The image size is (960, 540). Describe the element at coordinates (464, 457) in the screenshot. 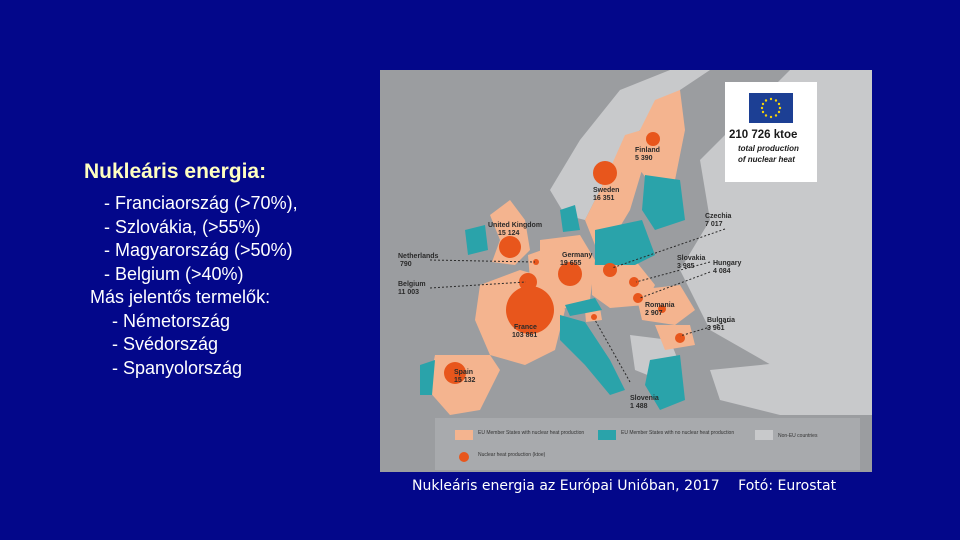

I see `legend-circle-icon` at that location.